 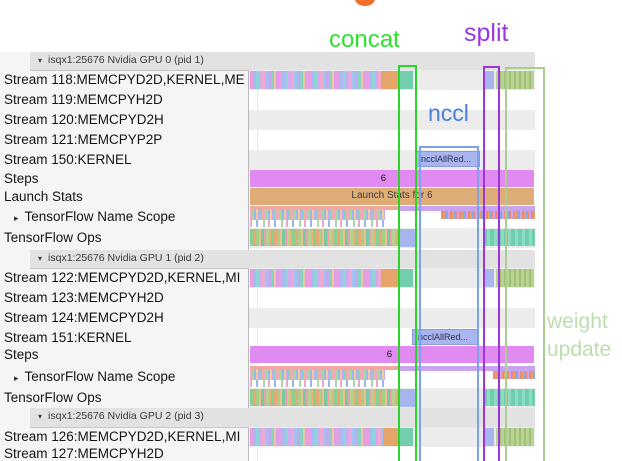 I want to click on nccl-annotation-label: nccl, so click(x=448, y=113).